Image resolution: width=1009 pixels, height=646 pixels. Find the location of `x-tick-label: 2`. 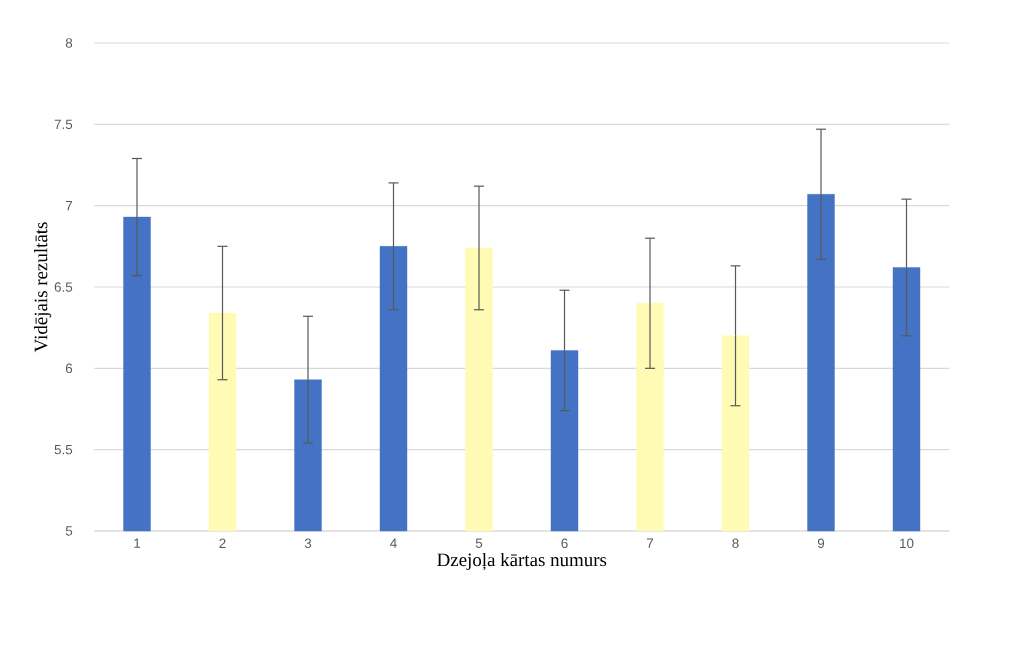

x-tick-label: 2 is located at coordinates (222, 543).